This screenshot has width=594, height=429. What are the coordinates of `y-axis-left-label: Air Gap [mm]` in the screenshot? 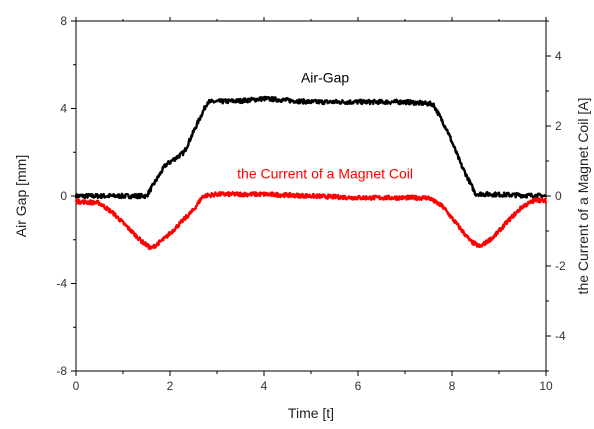 It's located at (21, 196).